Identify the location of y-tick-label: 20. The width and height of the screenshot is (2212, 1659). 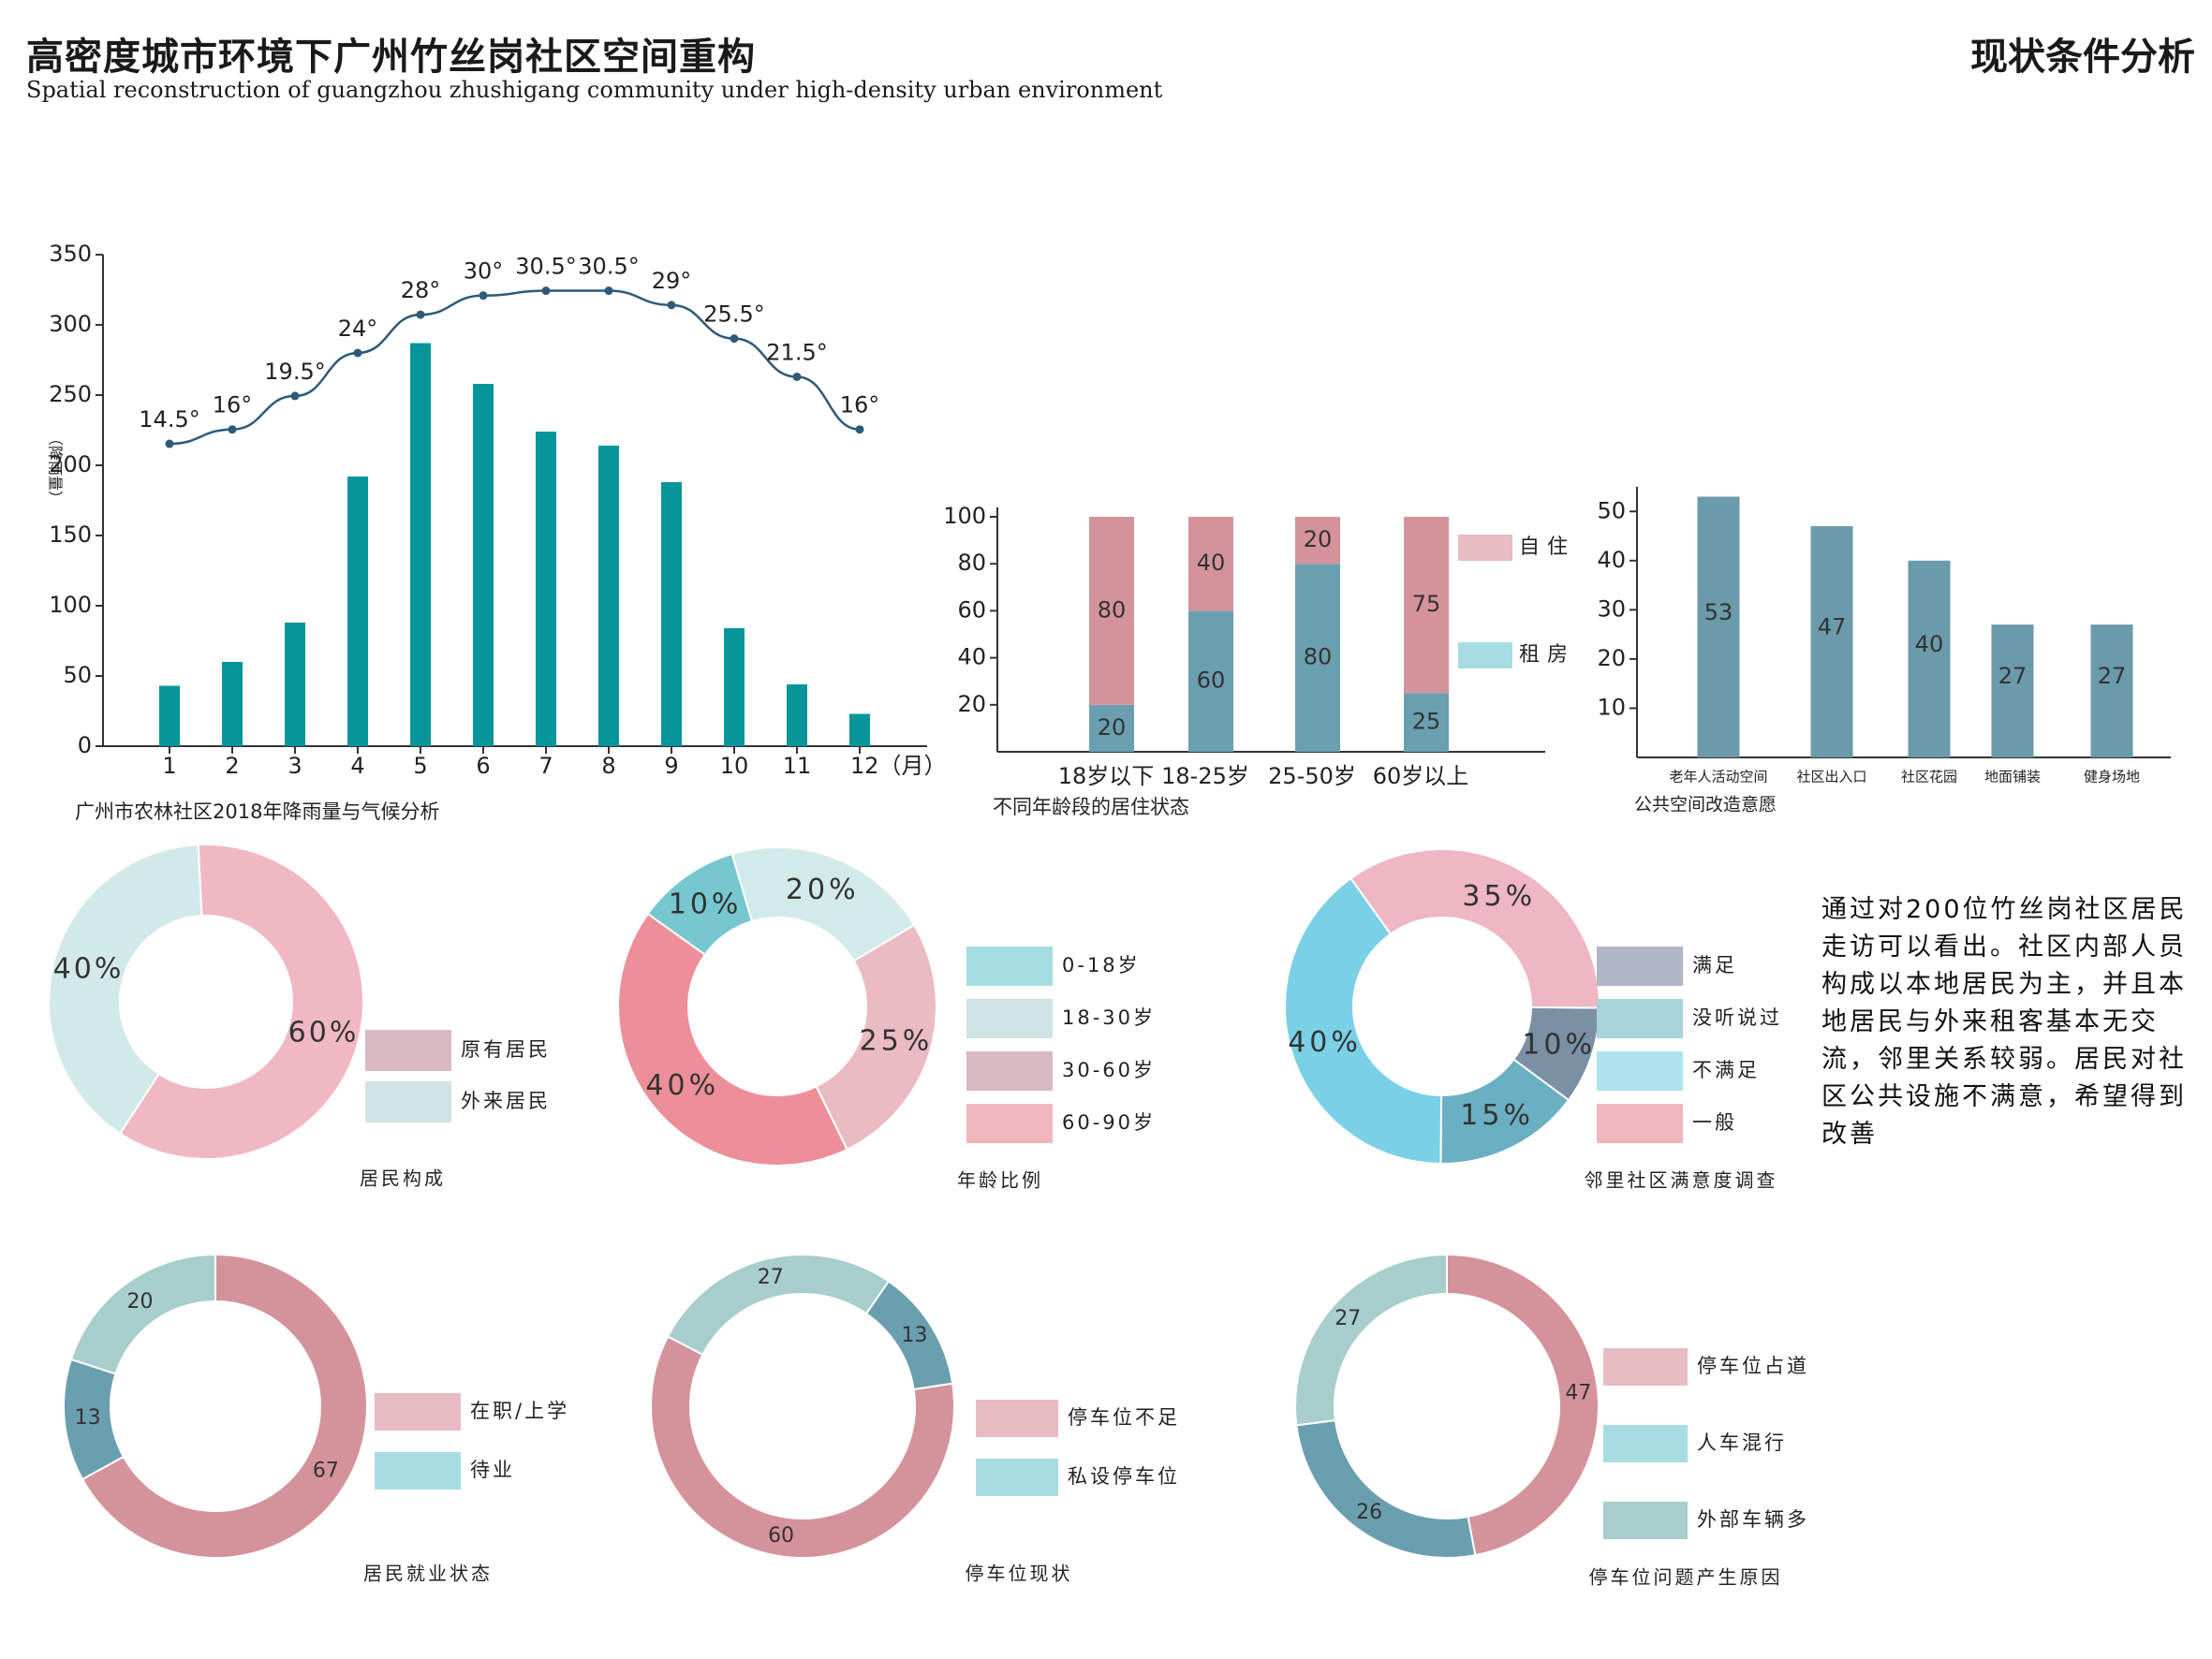
(1611, 658).